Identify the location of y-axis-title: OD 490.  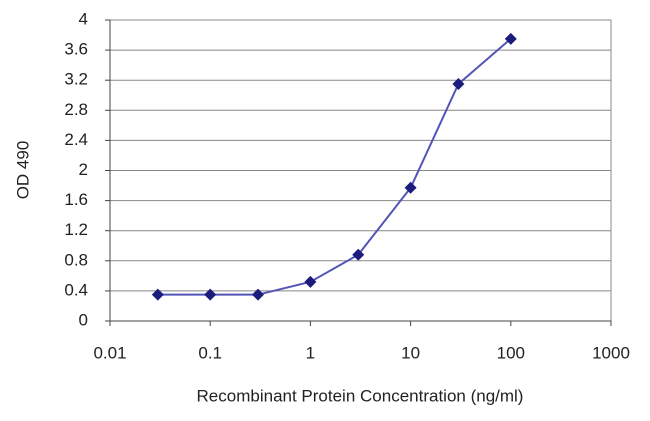
(22, 170).